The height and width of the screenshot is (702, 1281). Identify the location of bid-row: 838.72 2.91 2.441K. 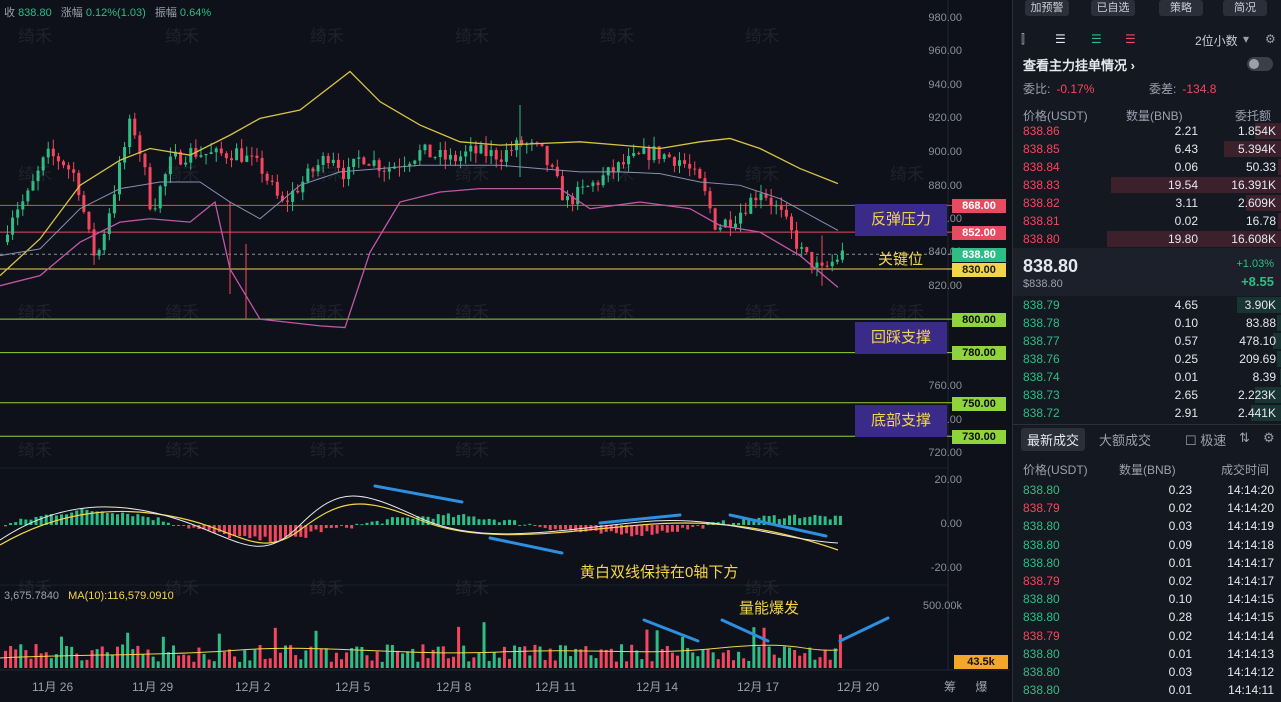
(1147, 413).